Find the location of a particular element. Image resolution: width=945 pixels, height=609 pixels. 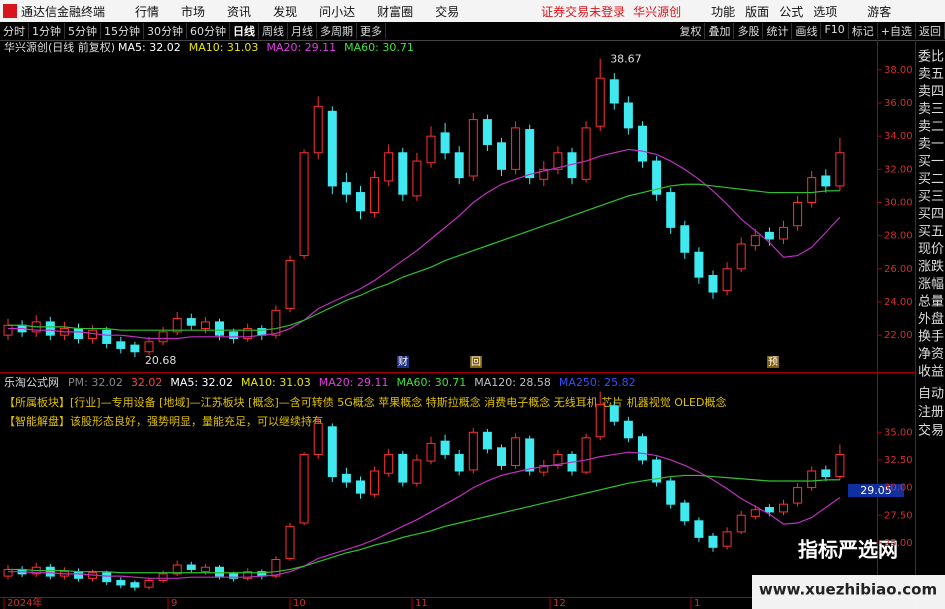

quote-field: 买二 is located at coordinates (931, 179).